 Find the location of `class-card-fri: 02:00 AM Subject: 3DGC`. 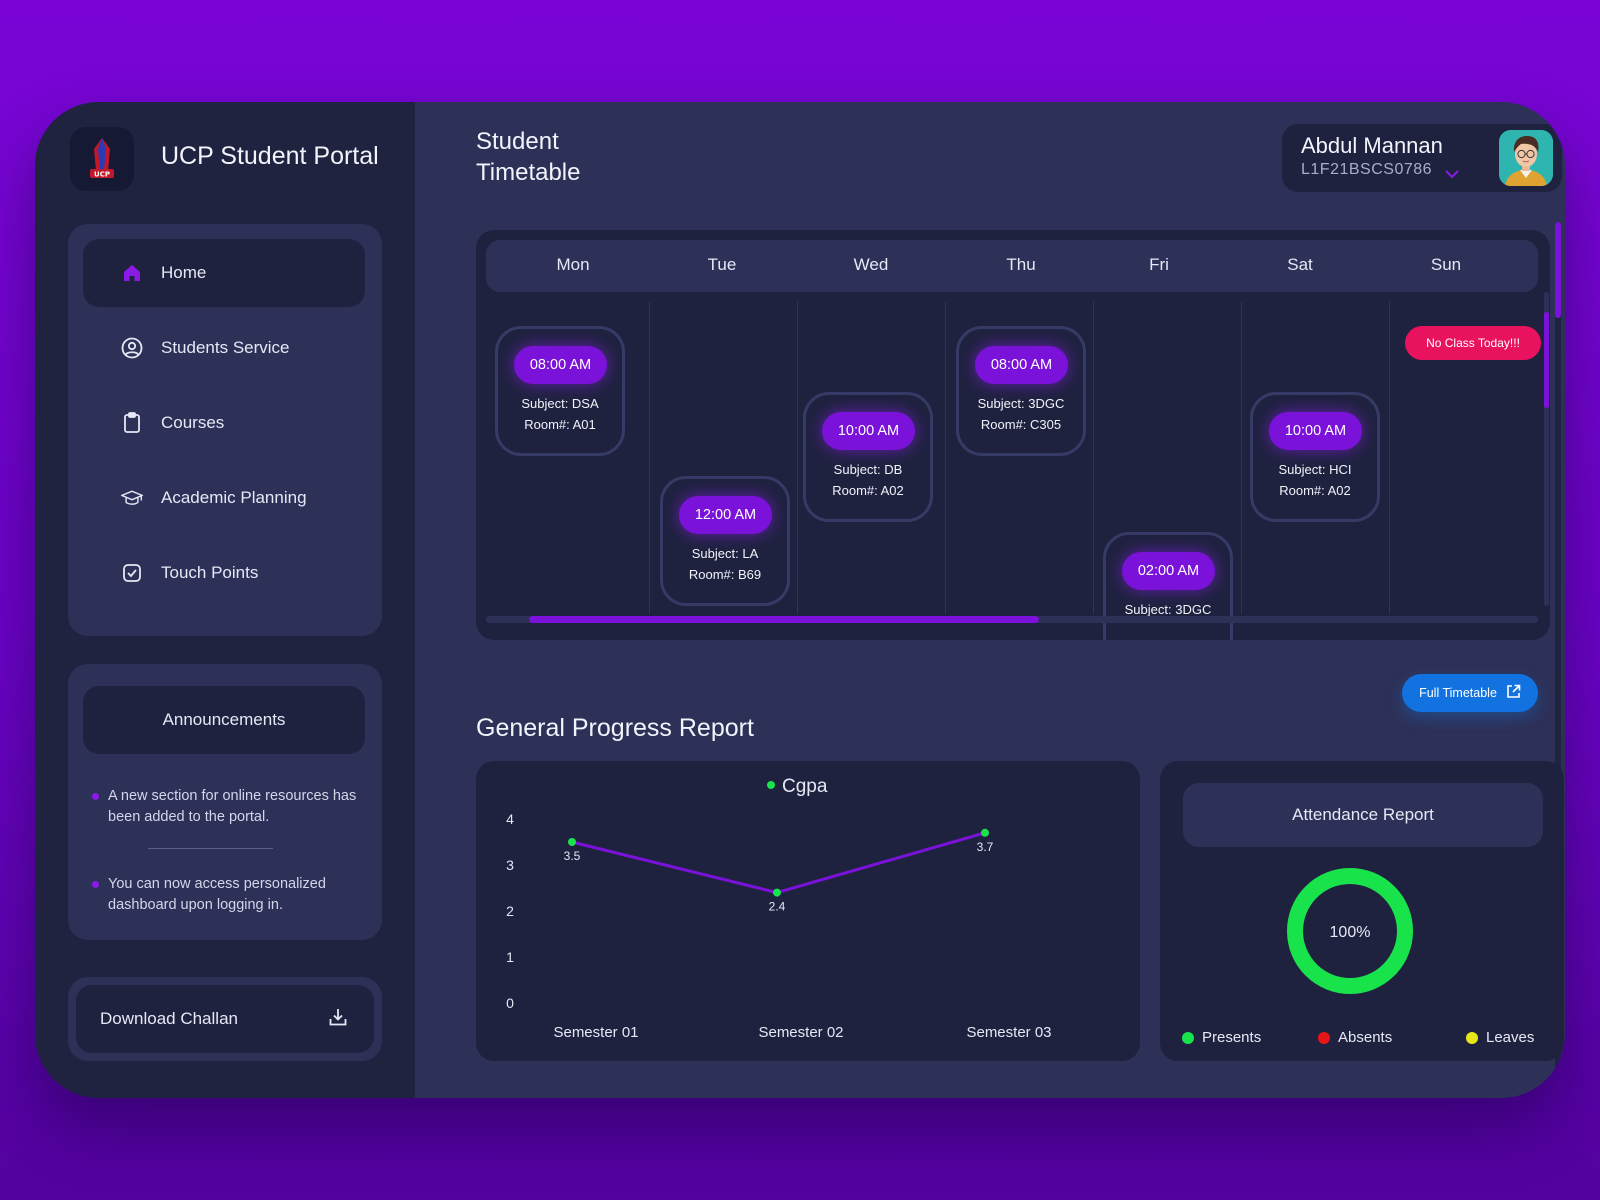

class-card-fri: 02:00 AM Subject: 3DGC is located at coordinates (1168, 586).